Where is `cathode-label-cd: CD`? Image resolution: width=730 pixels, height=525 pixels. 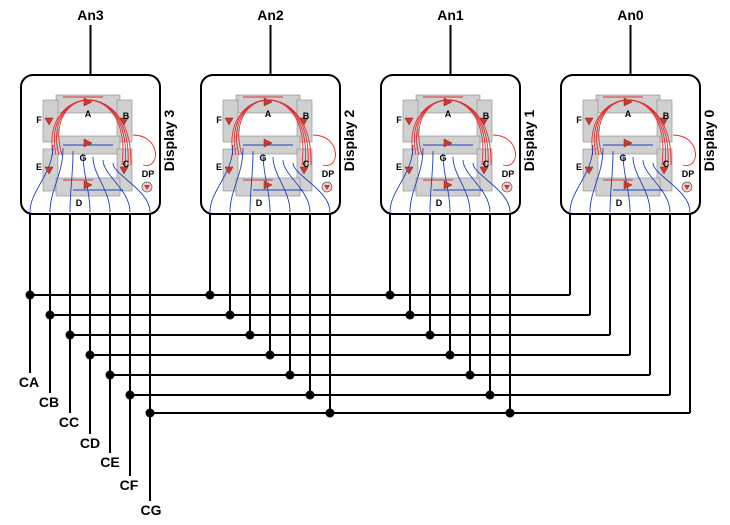 cathode-label-cd: CD is located at coordinates (90, 443).